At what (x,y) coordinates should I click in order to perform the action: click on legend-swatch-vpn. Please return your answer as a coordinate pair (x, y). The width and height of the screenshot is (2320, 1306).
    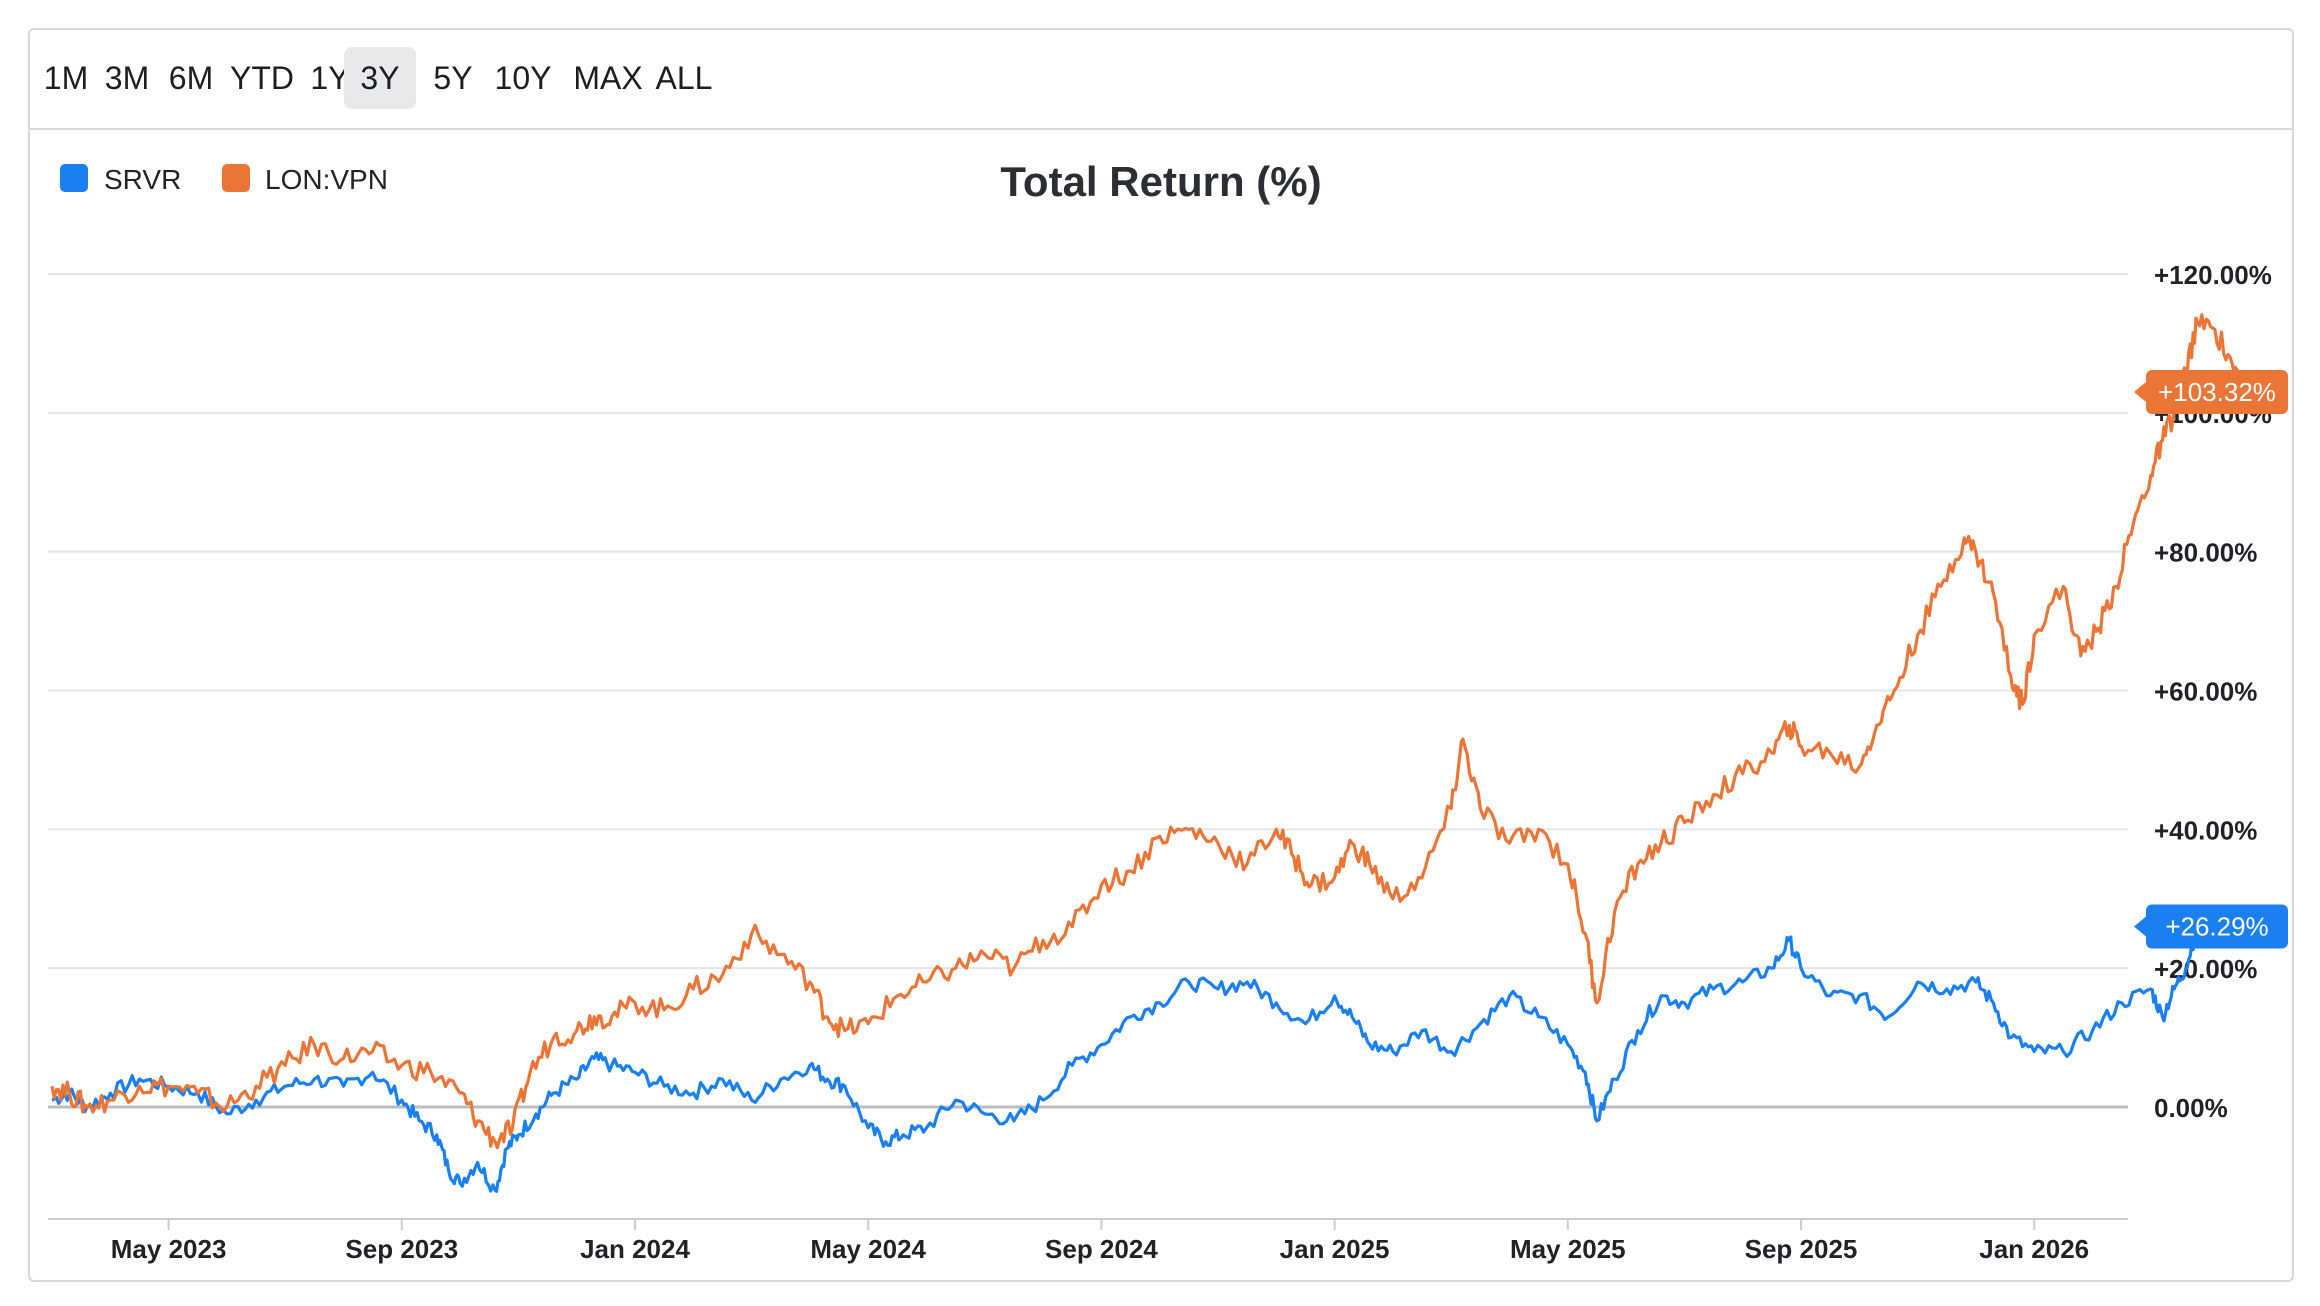
    Looking at the image, I should click on (236, 178).